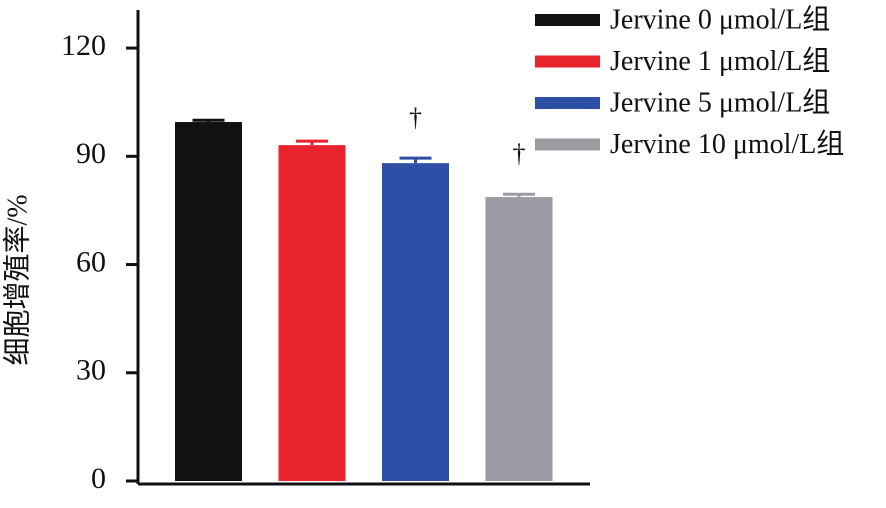 Image resolution: width=886 pixels, height=508 pixels. Describe the element at coordinates (83, 45) in the screenshot. I see `y-tick-label: 120` at that location.